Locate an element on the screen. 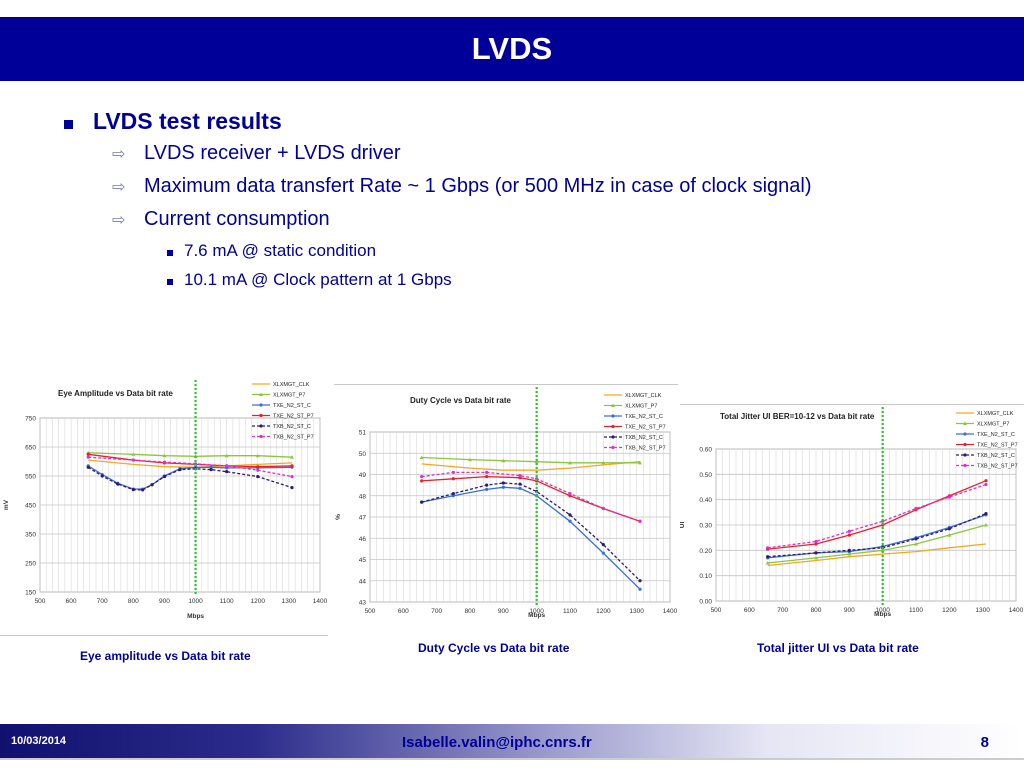  y-axis-label: % is located at coordinates (338, 517).